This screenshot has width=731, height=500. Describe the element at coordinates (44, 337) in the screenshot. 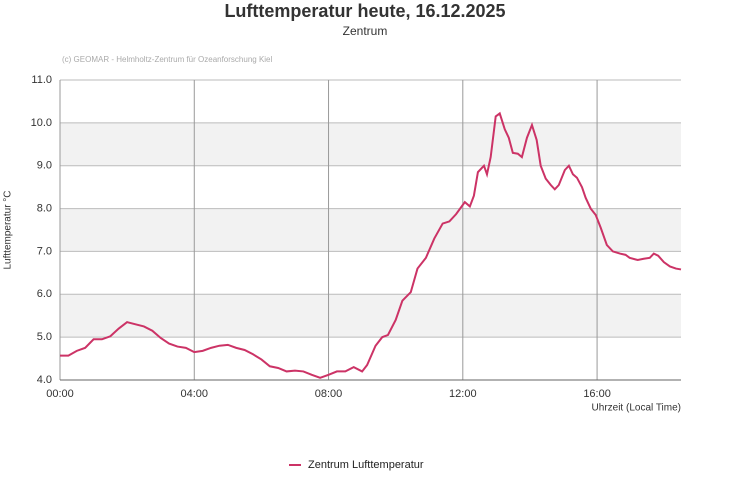

I see `y-tick-label: 5.0` at that location.